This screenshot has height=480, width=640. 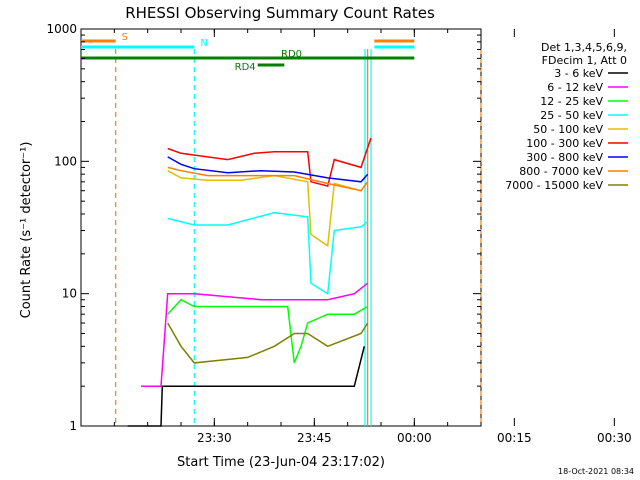 I want to click on legend-entry-label: 25 - 50 keV, so click(x=571, y=115).